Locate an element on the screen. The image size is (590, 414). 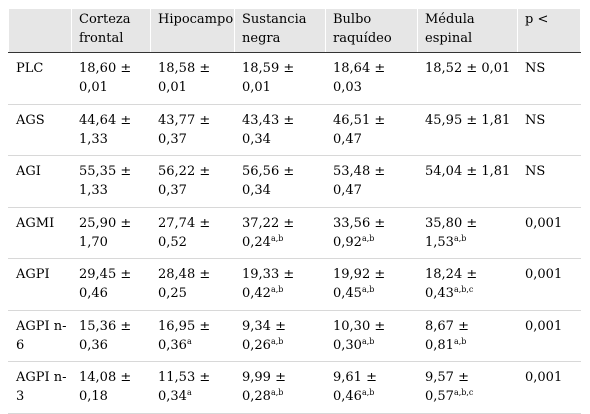
value-text: 25,90 ± 1,70 is located at coordinates (105, 232).